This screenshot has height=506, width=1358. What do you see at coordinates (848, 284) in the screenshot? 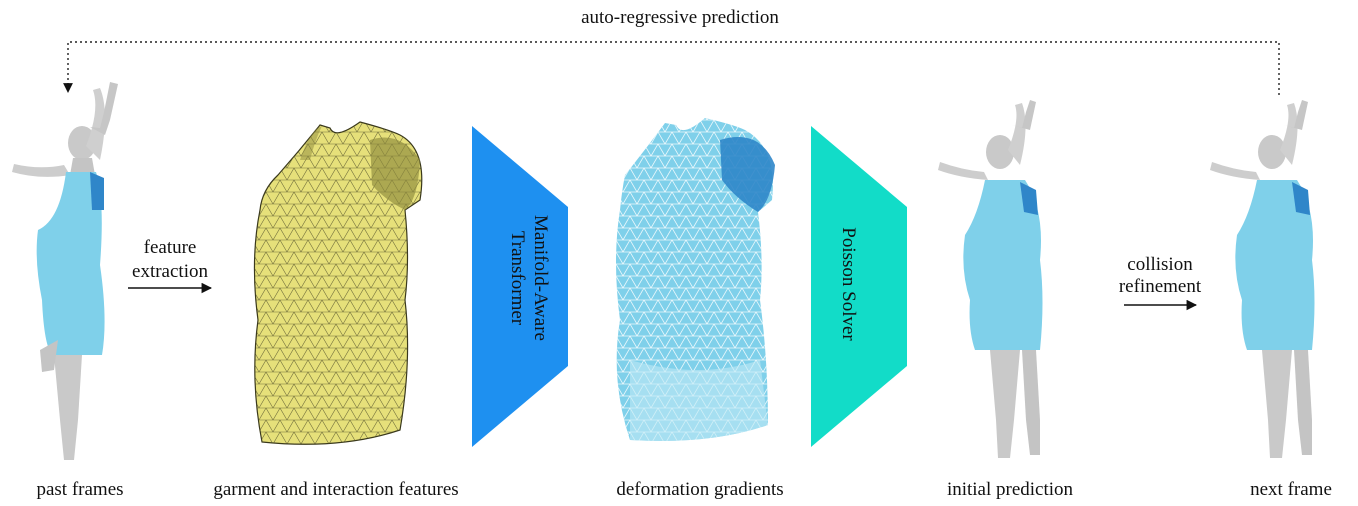
I see `poisson-solver-label: Poisson Solver` at bounding box center [848, 284].